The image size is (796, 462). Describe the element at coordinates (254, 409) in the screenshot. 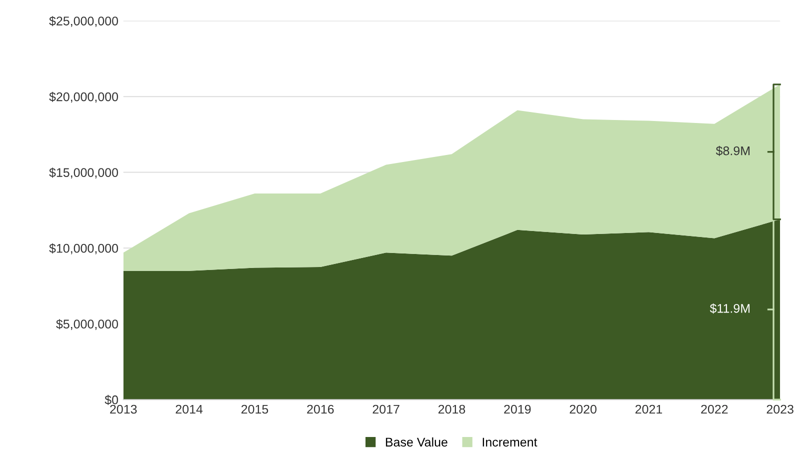

I see `x-tick-label: 2015` at that location.